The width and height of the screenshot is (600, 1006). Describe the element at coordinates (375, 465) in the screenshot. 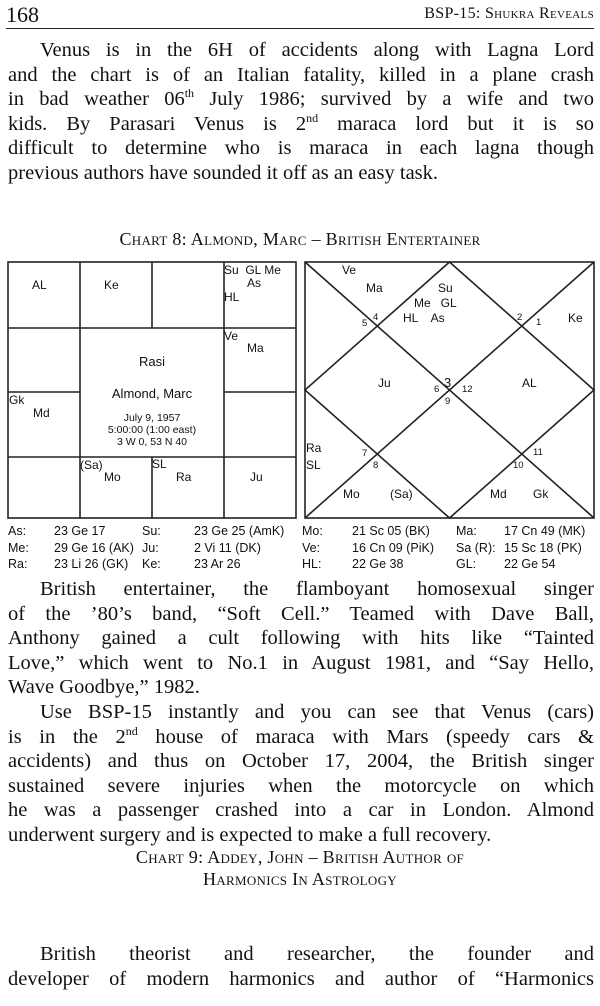

I see `svg-text: 8` at that location.